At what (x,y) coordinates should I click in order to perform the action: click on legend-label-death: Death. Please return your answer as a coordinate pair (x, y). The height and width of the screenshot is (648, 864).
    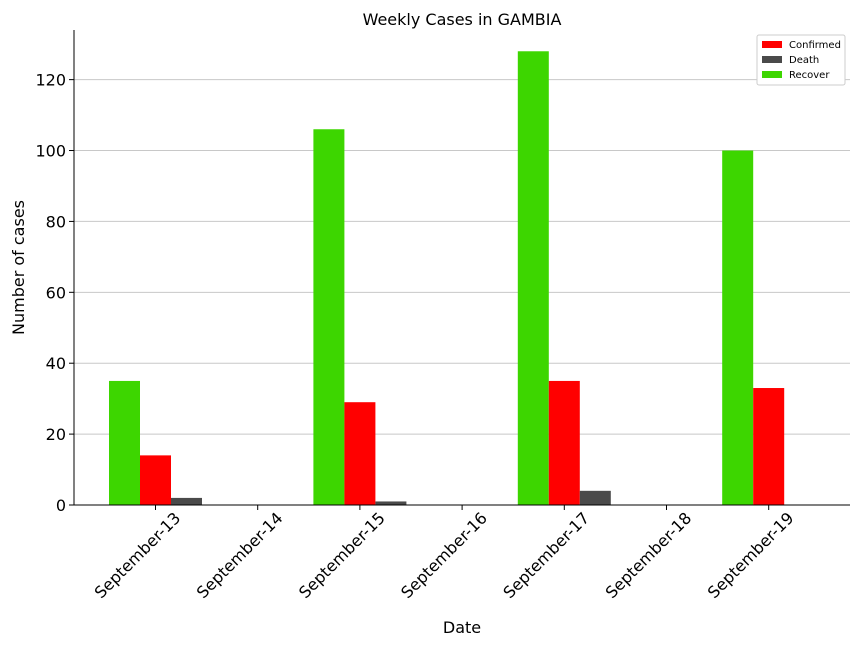
    Looking at the image, I should click on (804, 60).